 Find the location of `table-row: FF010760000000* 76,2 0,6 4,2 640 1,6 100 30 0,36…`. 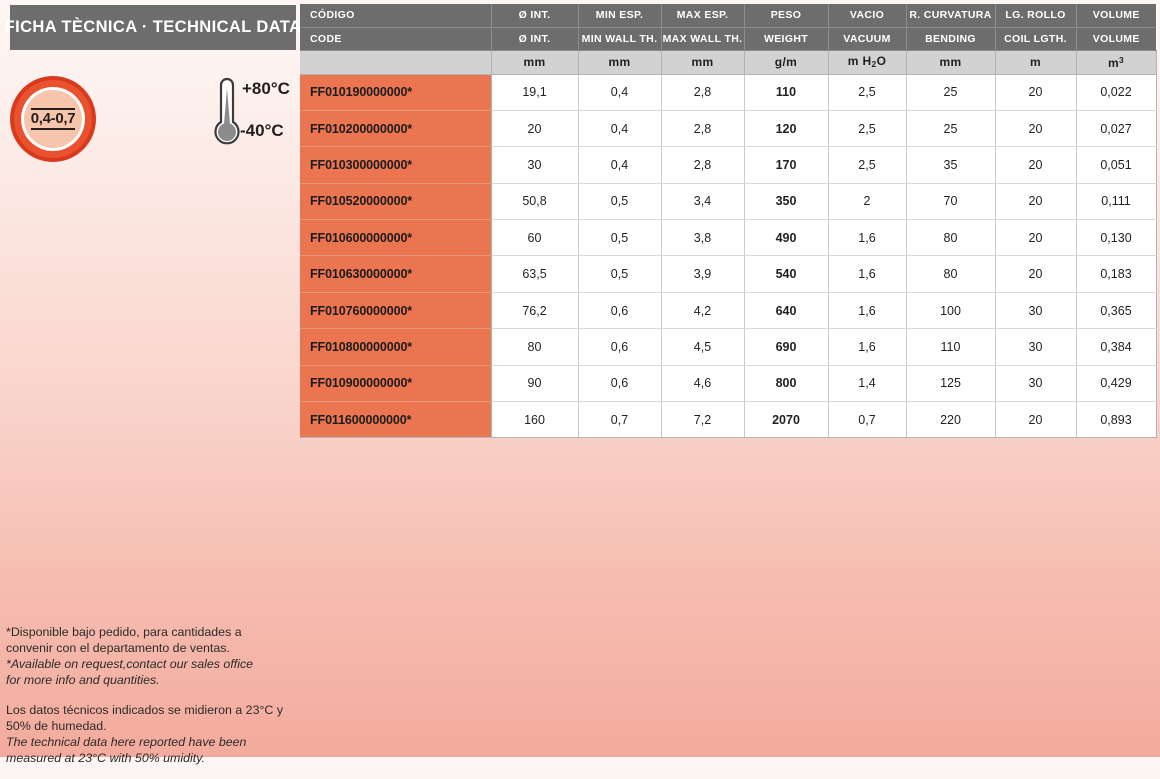

table-row: FF010760000000* 76,2 0,6 4,2 640 1,6 100 30 0,36… is located at coordinates (728, 311).